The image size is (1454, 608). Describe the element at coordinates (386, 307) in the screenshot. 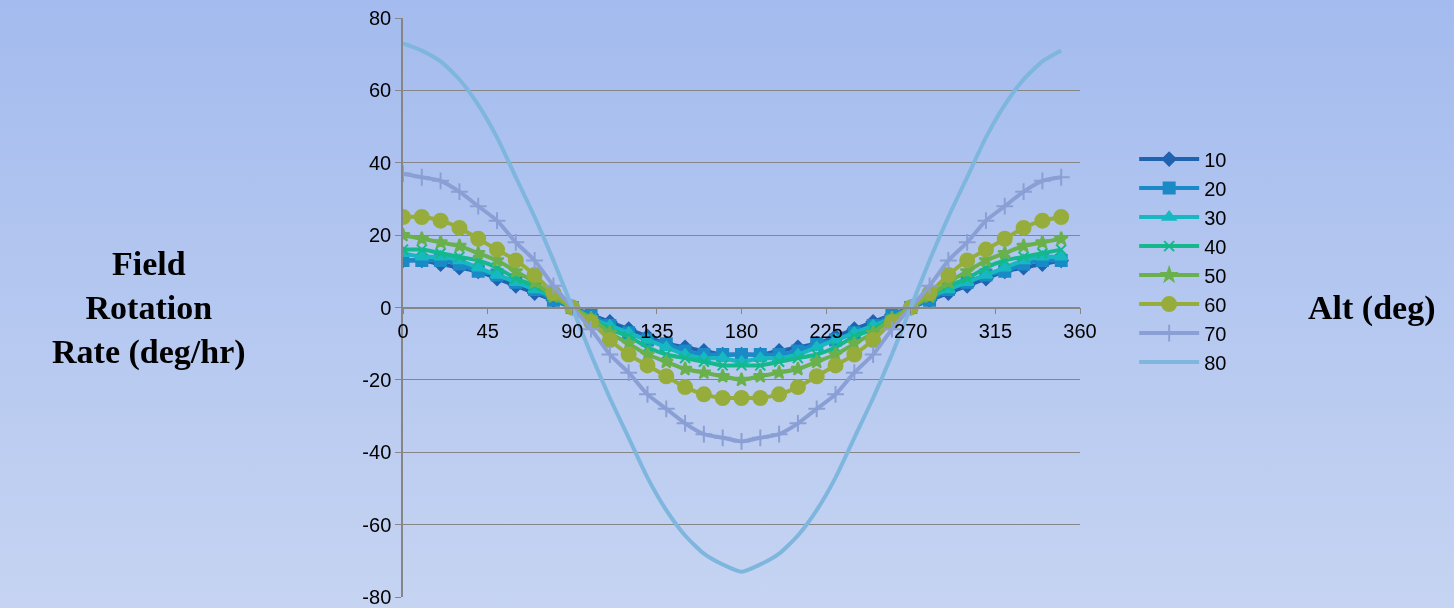

I see `y-tick-label: 0` at that location.